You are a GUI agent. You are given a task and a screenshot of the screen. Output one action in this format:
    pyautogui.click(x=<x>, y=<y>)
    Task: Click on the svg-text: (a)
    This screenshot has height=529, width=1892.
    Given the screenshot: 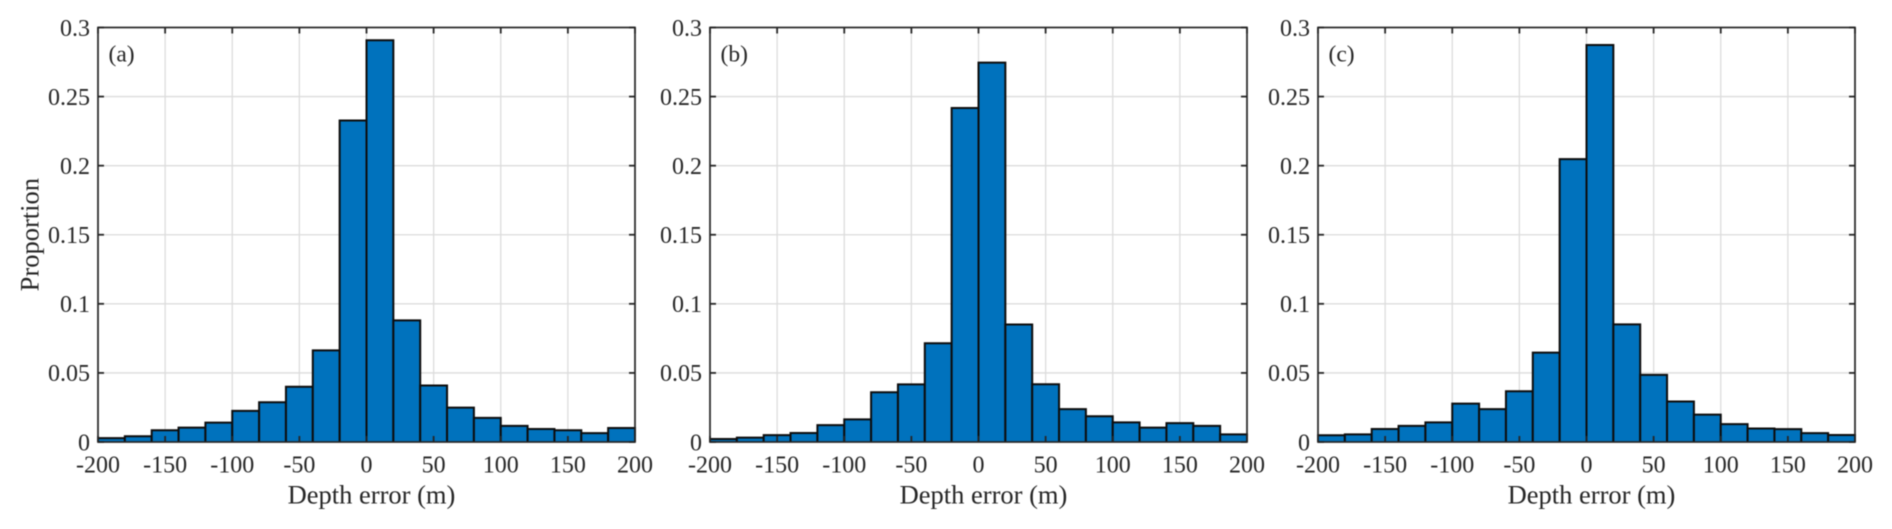 What is the action you would take?
    pyautogui.click(x=122, y=55)
    